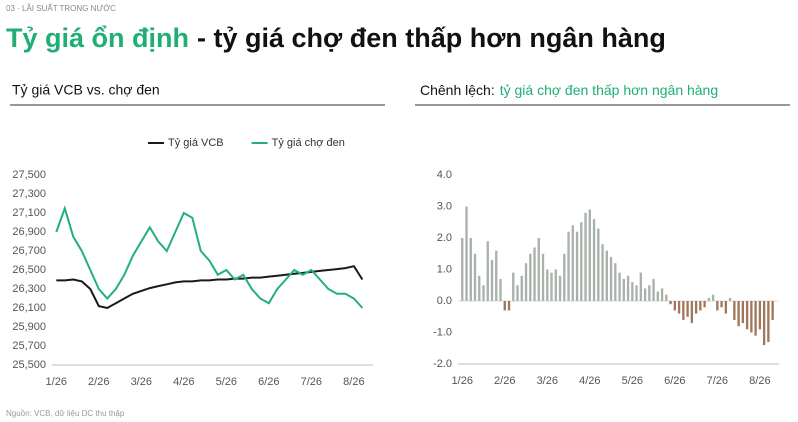 The width and height of the screenshot is (798, 422). What do you see at coordinates (29, 346) in the screenshot?
I see `y-tick-label: 25,700` at bounding box center [29, 346].